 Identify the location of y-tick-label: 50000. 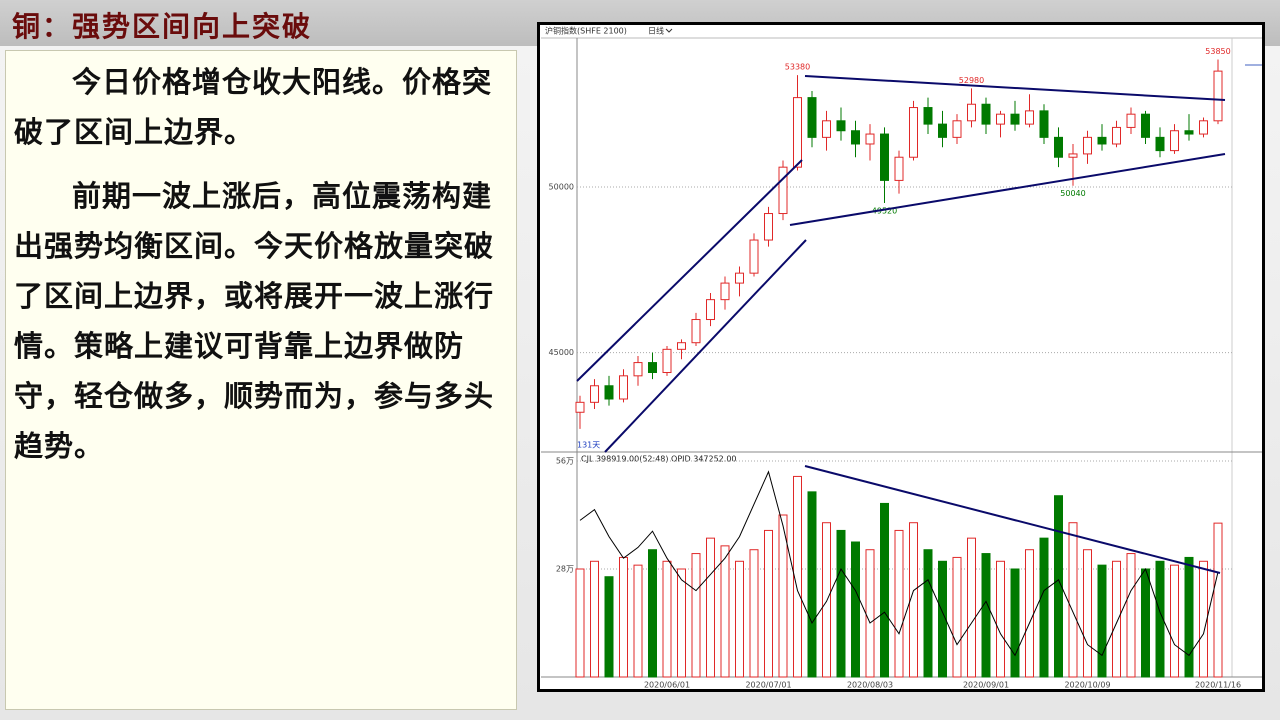
(561, 187).